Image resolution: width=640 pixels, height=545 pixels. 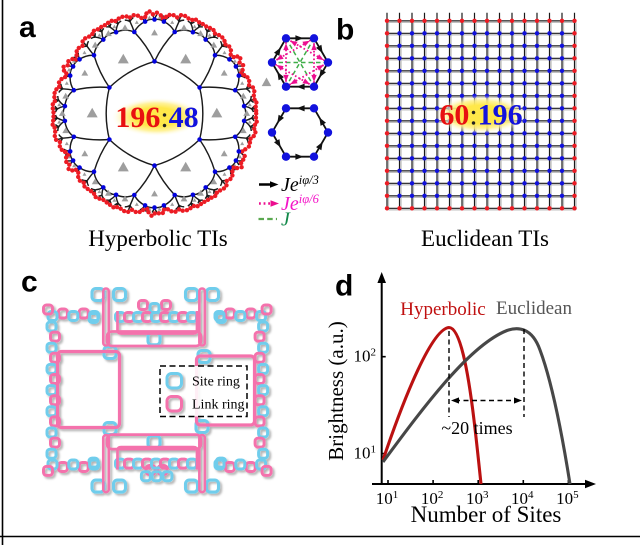 What do you see at coordinates (486, 514) in the screenshot?
I see `svg-text: Number of Sites` at bounding box center [486, 514].